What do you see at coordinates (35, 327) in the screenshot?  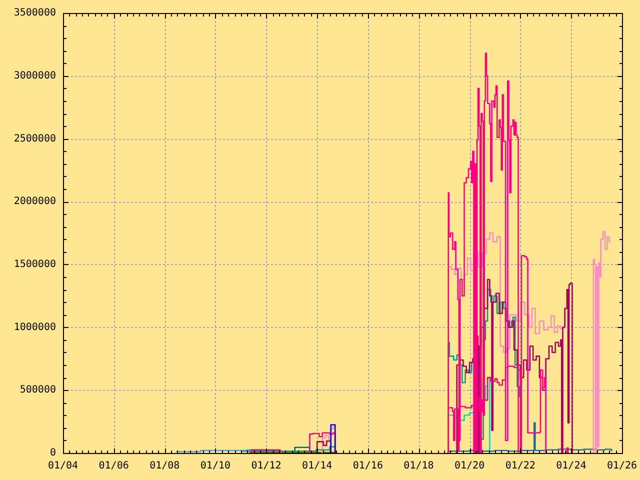 I see `y-tick-label: 1000000` at bounding box center [35, 327].